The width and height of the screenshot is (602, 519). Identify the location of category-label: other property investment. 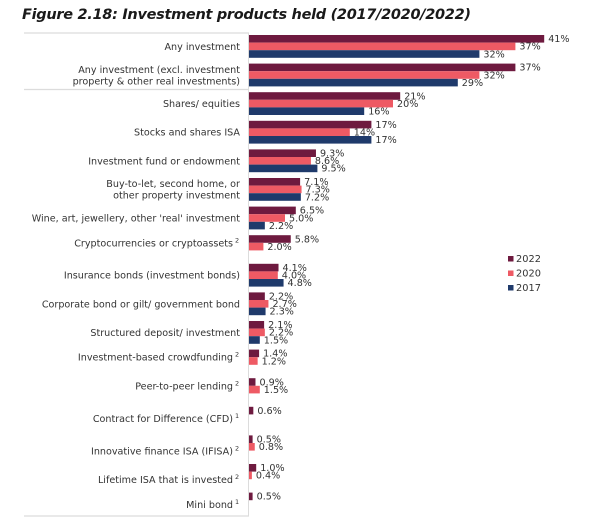
(176, 196).